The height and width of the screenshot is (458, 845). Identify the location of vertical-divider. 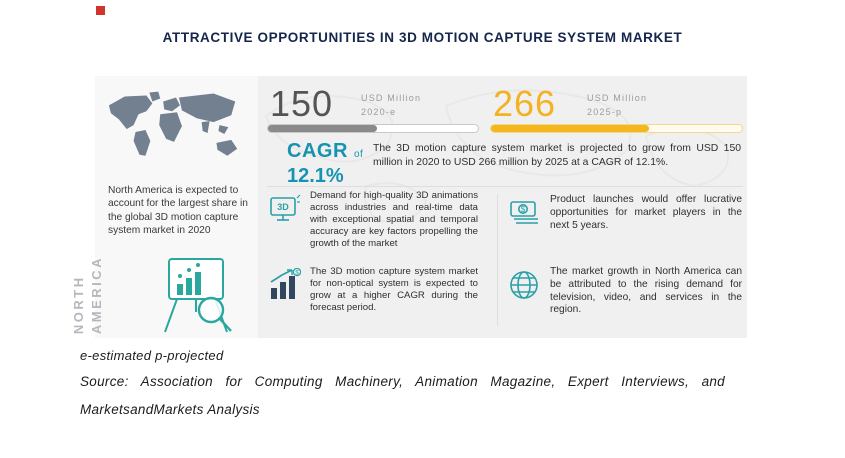
(497, 260).